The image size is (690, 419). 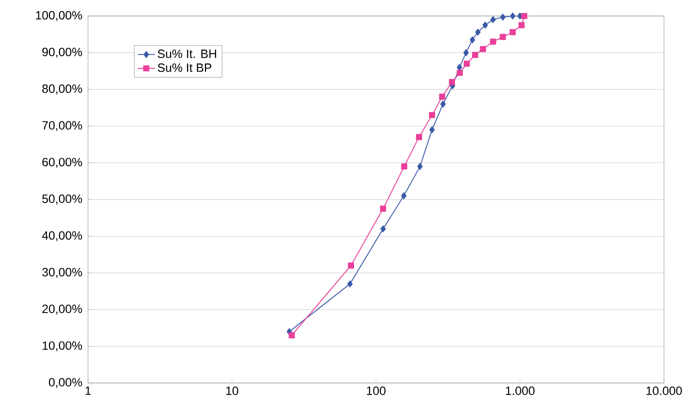 What do you see at coordinates (232, 391) in the screenshot?
I see `x-tick-label: 10` at bounding box center [232, 391].